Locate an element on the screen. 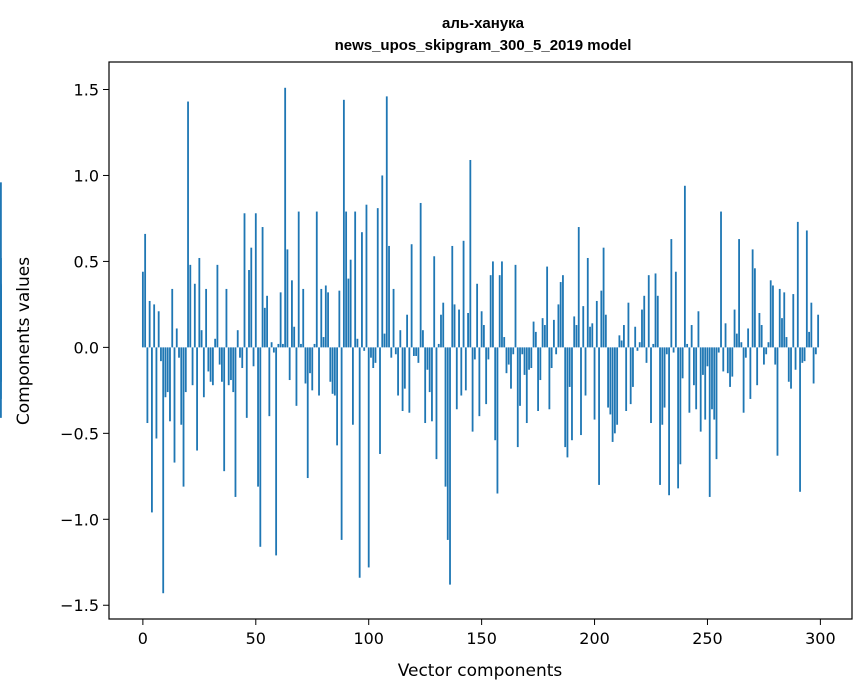 The height and width of the screenshot is (696, 867). x-tick-label: 50 is located at coordinates (256, 638).